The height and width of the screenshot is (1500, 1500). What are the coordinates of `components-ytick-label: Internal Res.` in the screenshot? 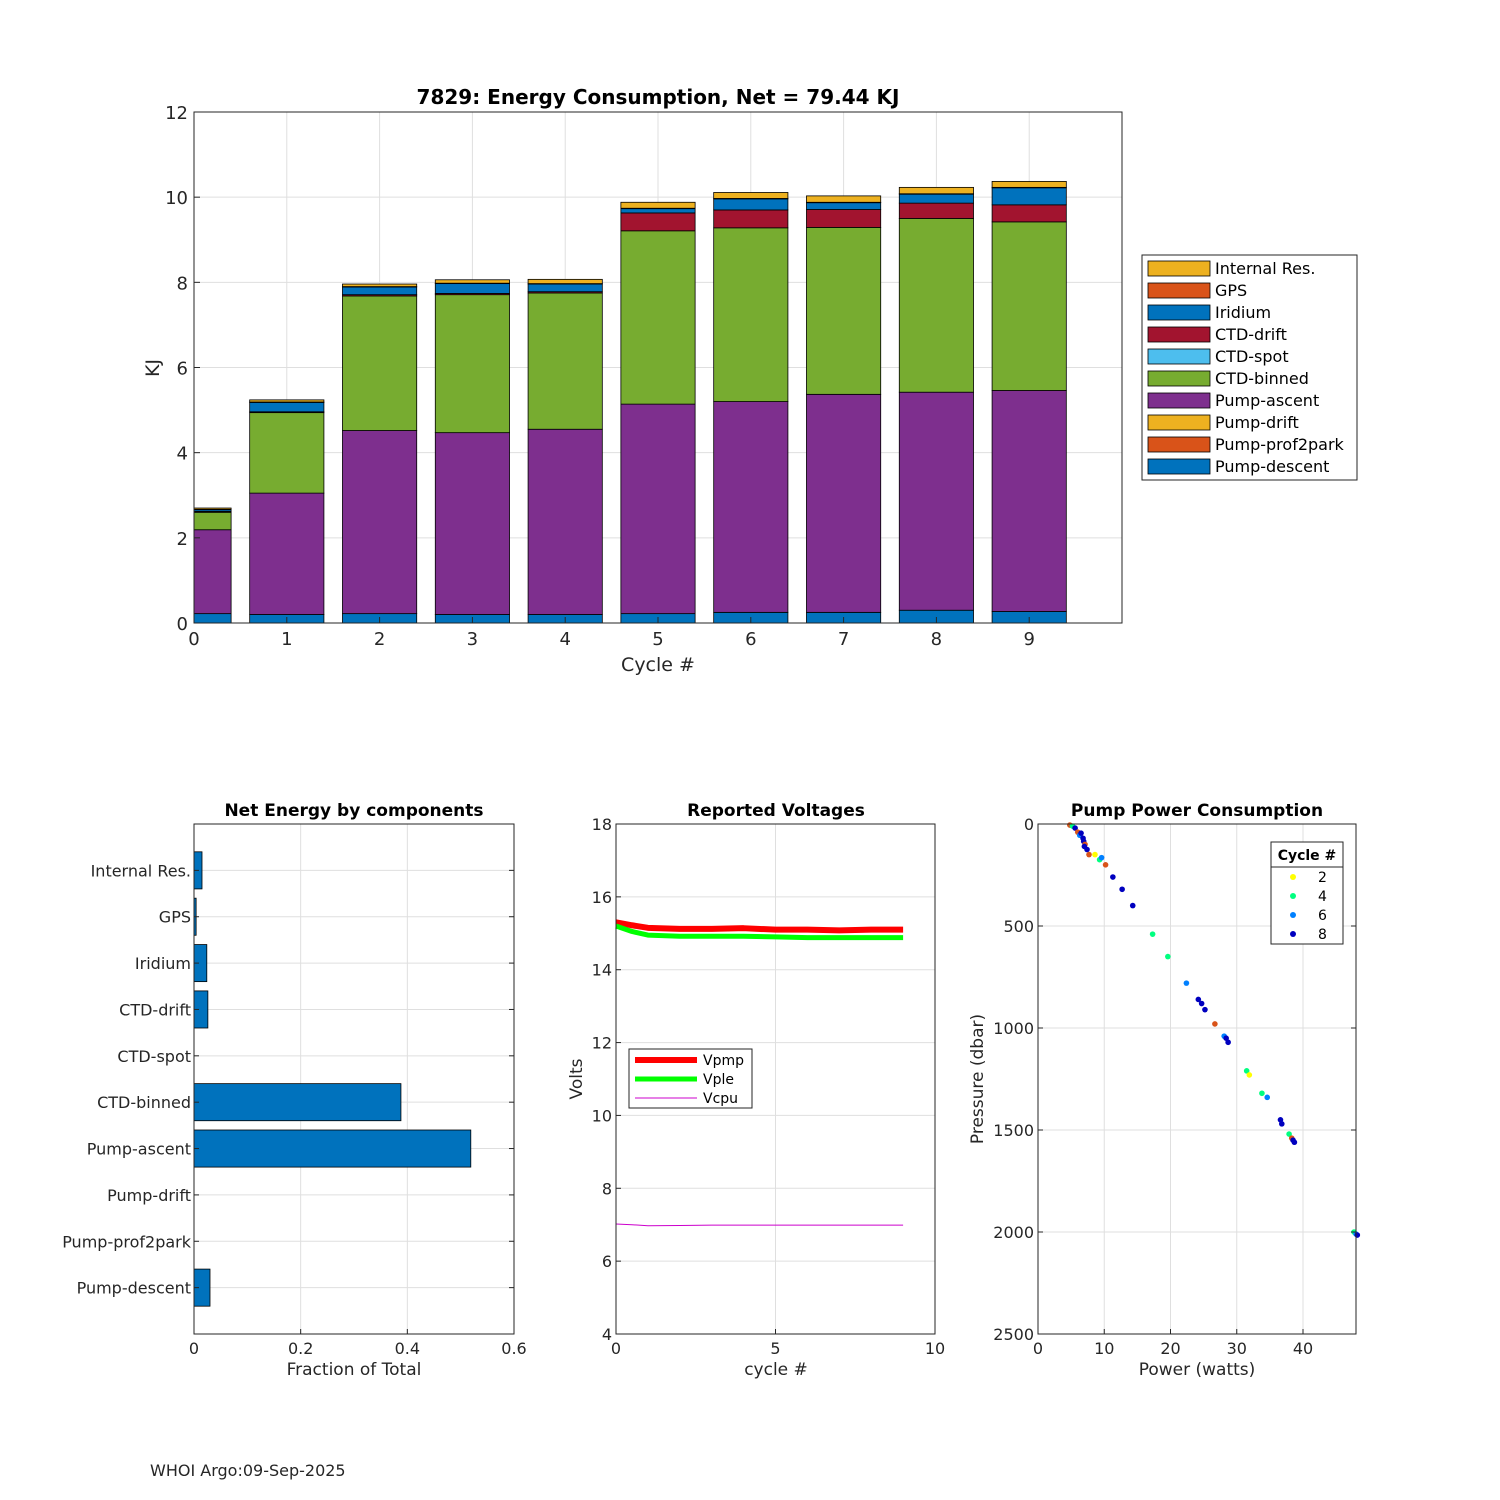 It's located at (141, 870).